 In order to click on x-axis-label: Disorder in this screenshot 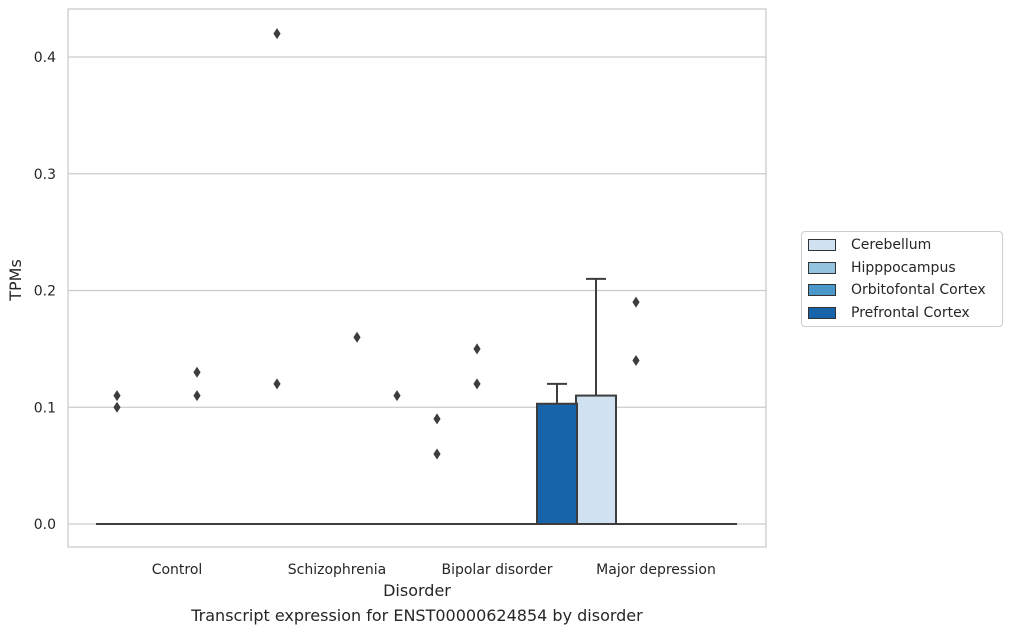, I will do `click(417, 590)`.